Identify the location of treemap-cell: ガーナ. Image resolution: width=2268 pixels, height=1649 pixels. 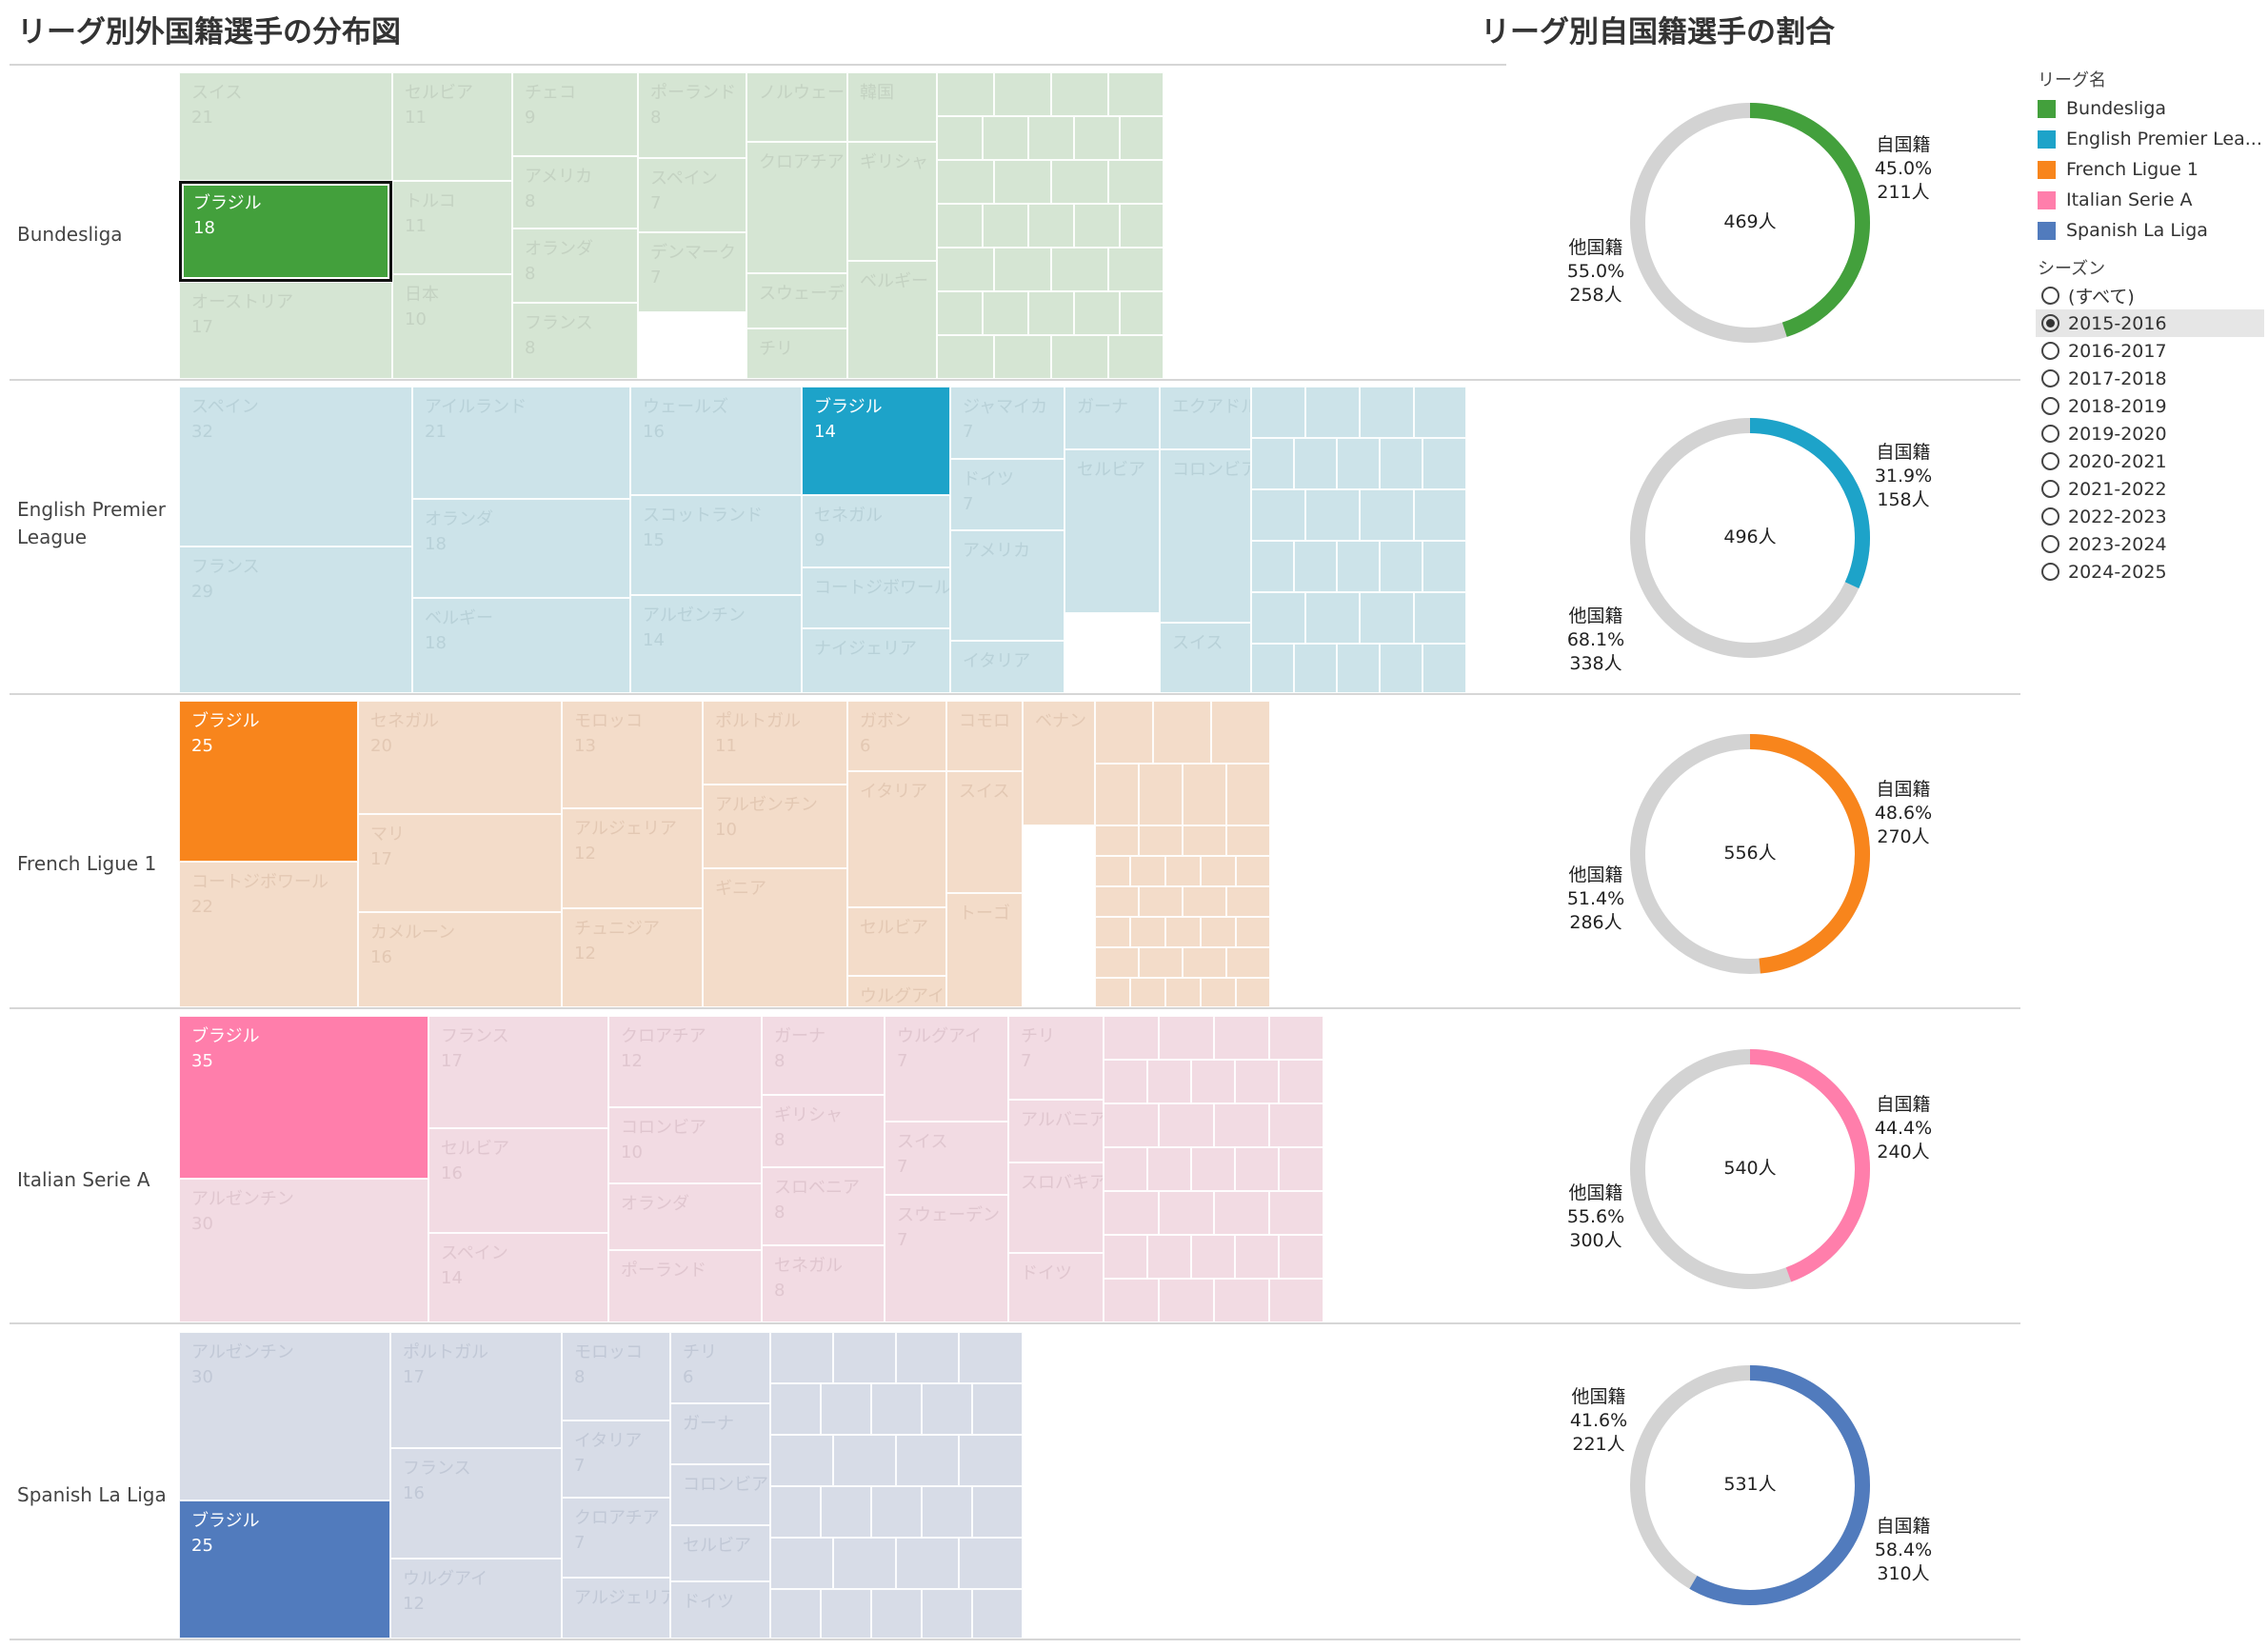
(1112, 418).